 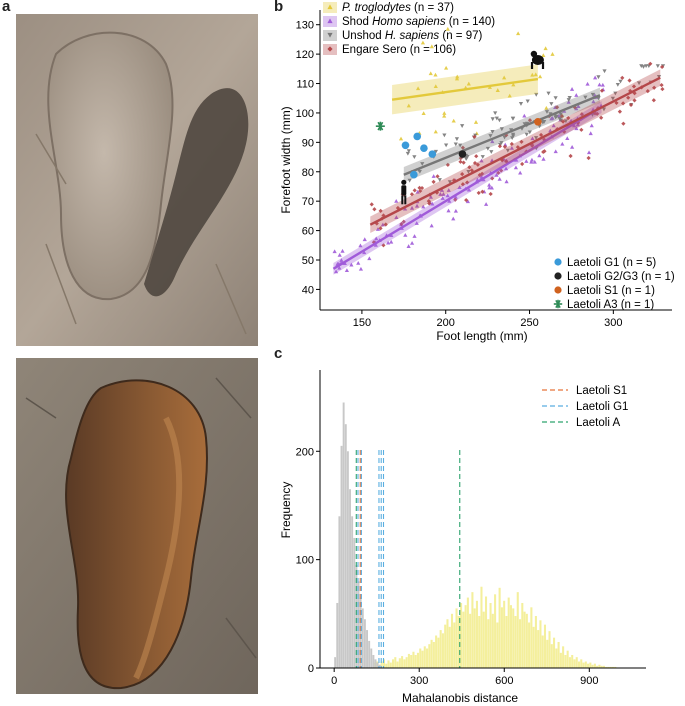 What do you see at coordinates (305, 85) in the screenshot?
I see `y-tick-label: 110` at bounding box center [305, 85].